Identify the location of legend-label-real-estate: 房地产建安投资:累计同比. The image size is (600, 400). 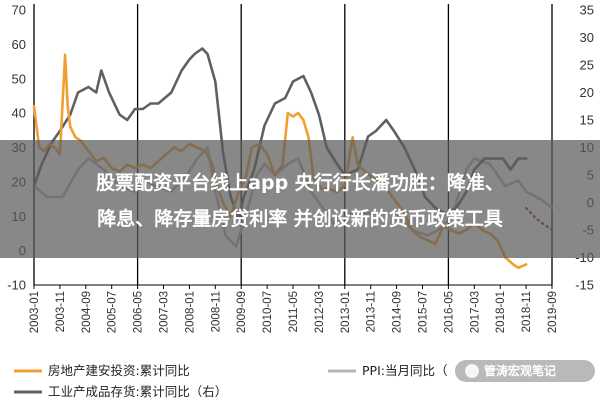
(119, 370).